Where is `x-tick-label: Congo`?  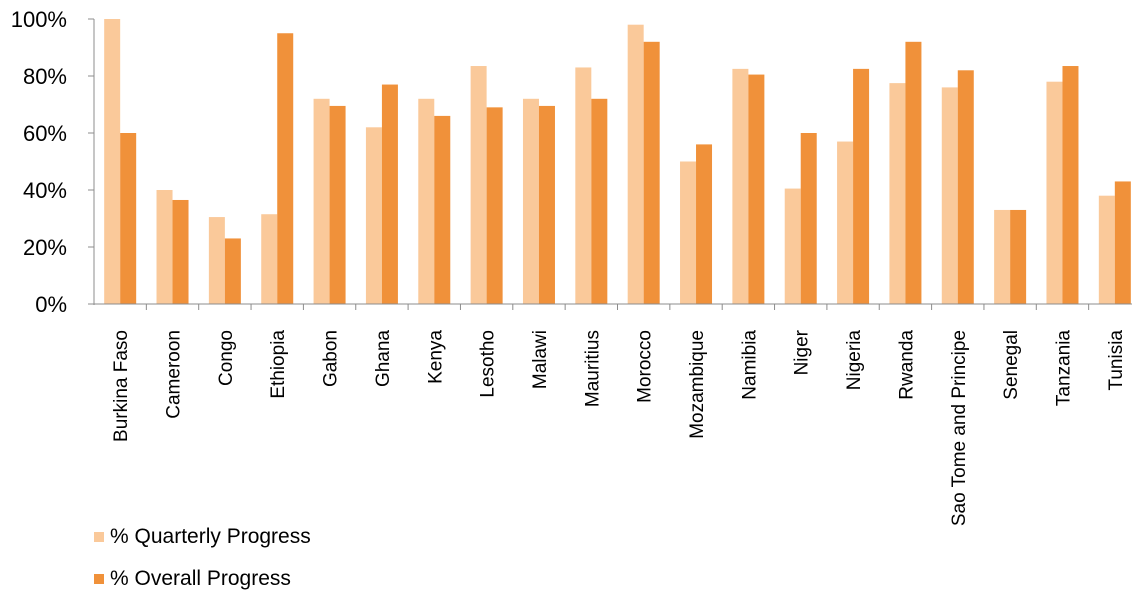 x-tick-label: Congo is located at coordinates (226, 358).